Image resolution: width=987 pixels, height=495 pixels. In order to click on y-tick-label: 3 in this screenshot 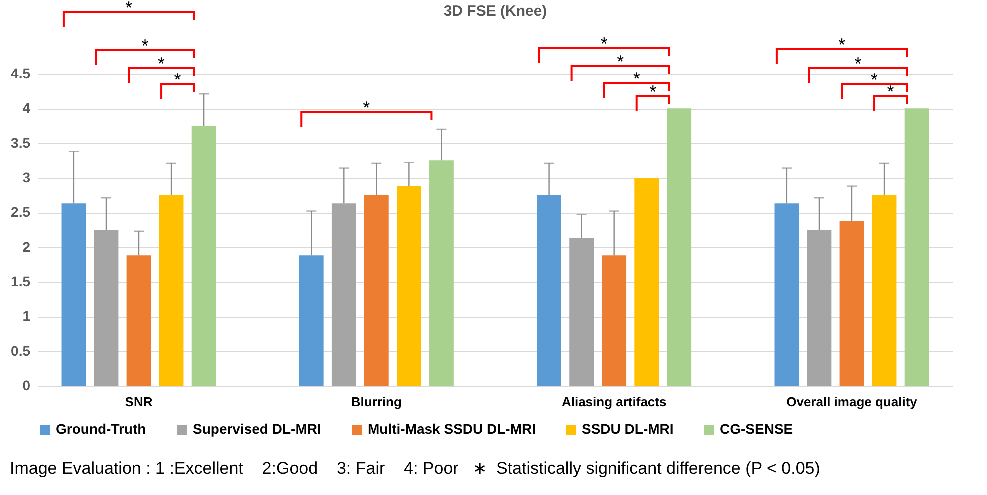, I will do `click(26, 178)`.